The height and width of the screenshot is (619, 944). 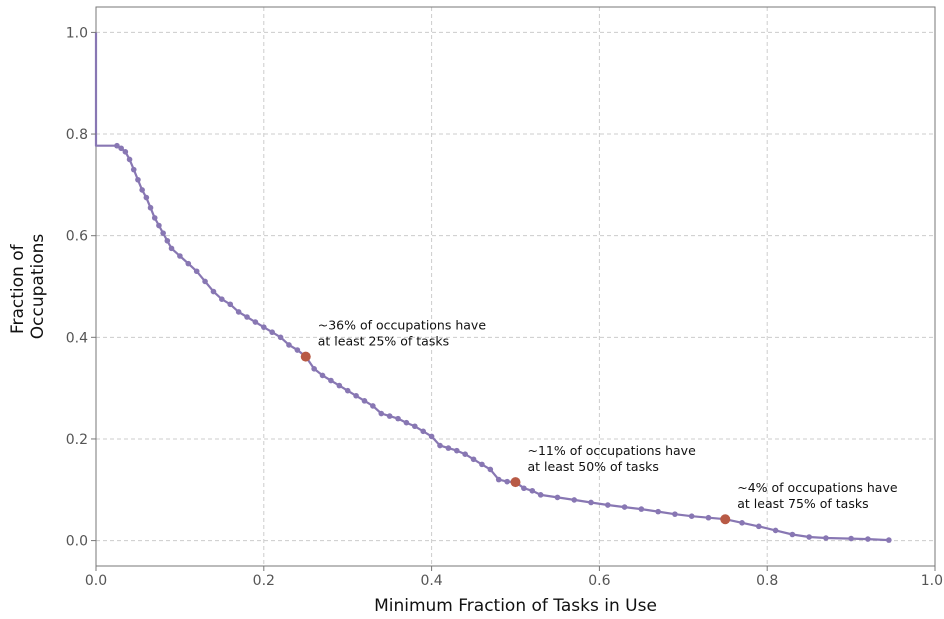 What do you see at coordinates (802, 503) in the screenshot?
I see `annotation-2-line-1: at least 75% of tasks` at bounding box center [802, 503].